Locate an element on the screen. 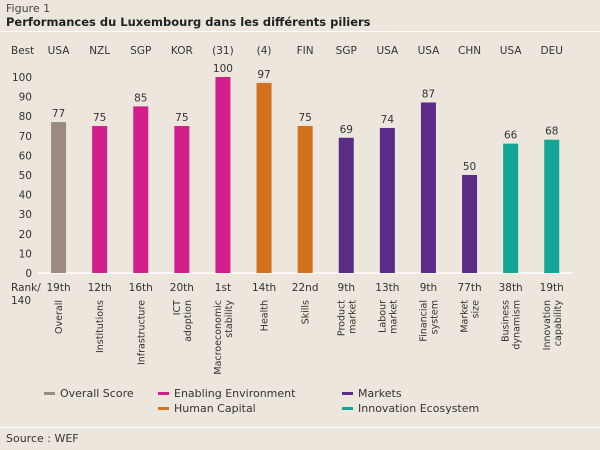 Image resolution: width=600 pixels, height=450 pixels. category-label: Businessdynamism is located at coordinates (512, 325).